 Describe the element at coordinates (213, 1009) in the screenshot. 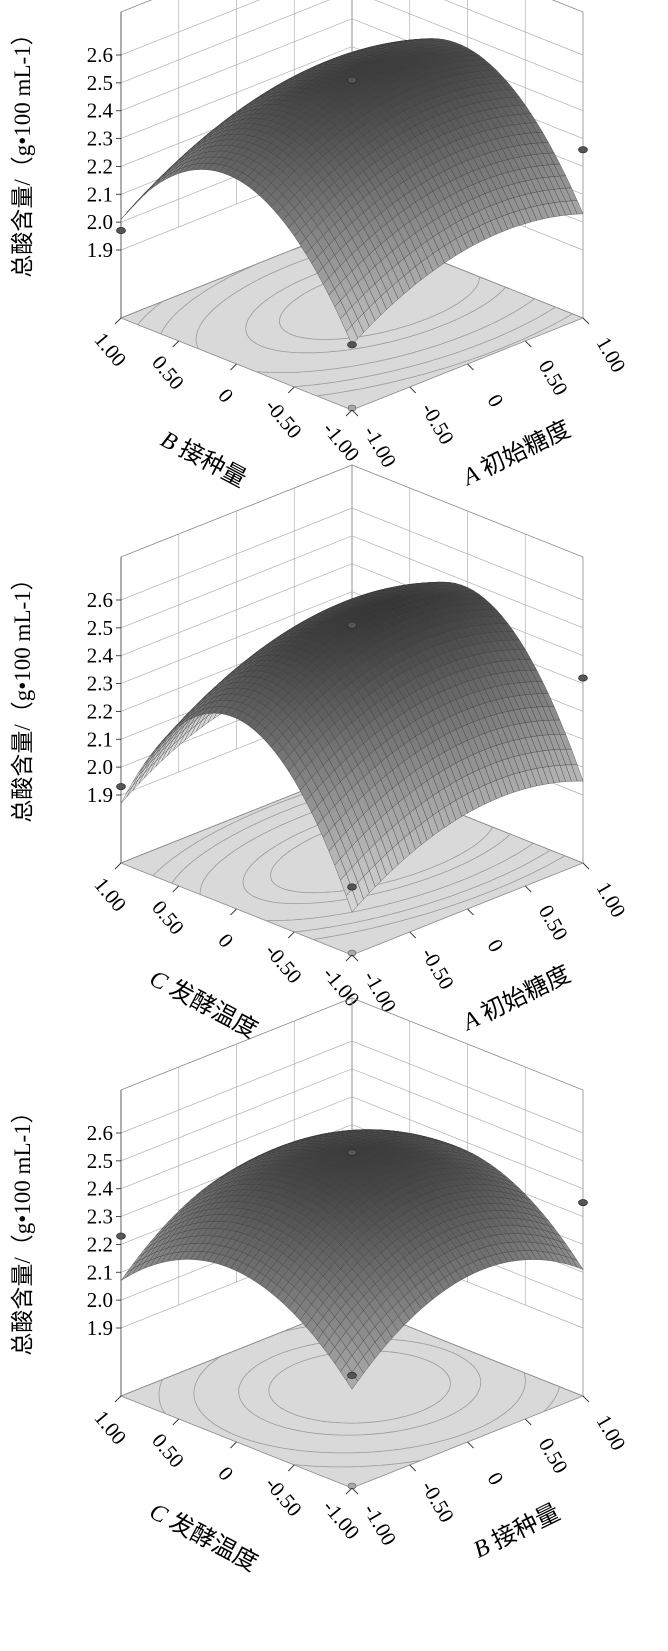

I see `left-axis-name: 发酵温度` at that location.